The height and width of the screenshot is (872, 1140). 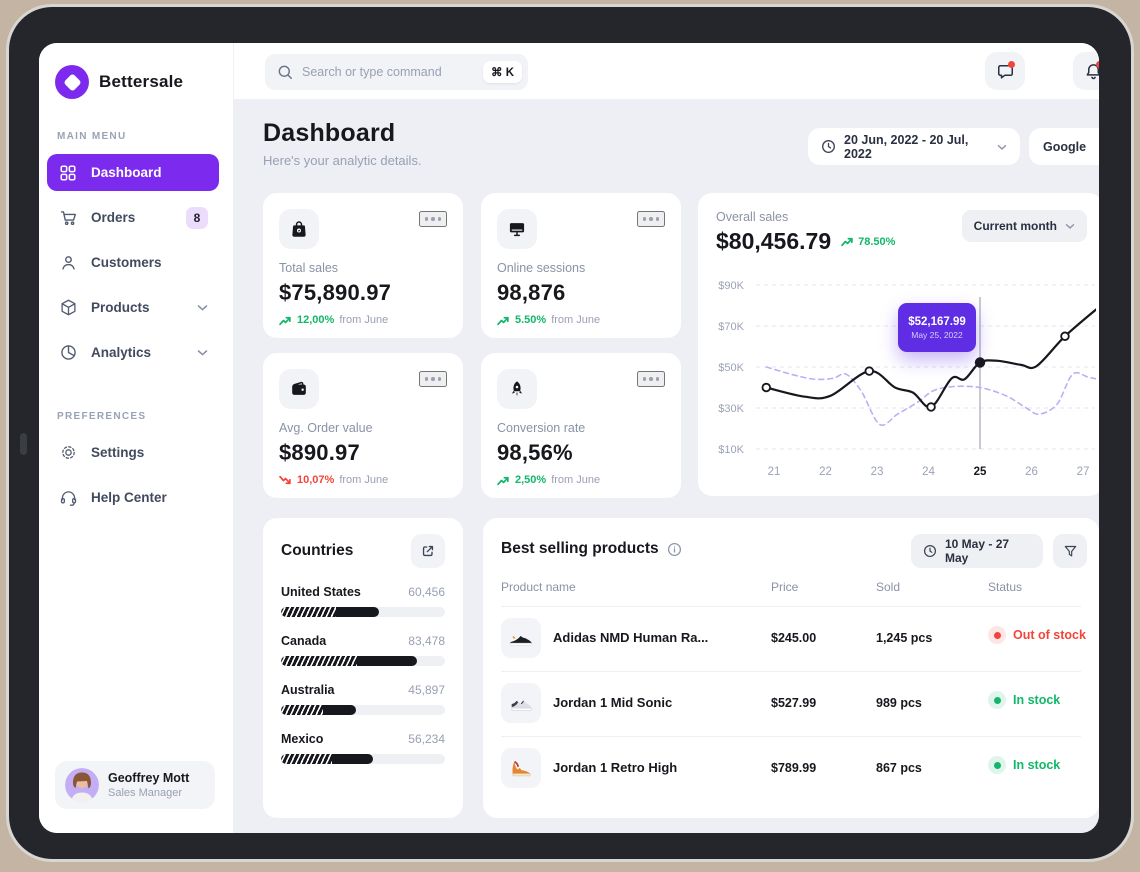 What do you see at coordinates (321, 592) in the screenshot?
I see `country-name: United States` at bounding box center [321, 592].